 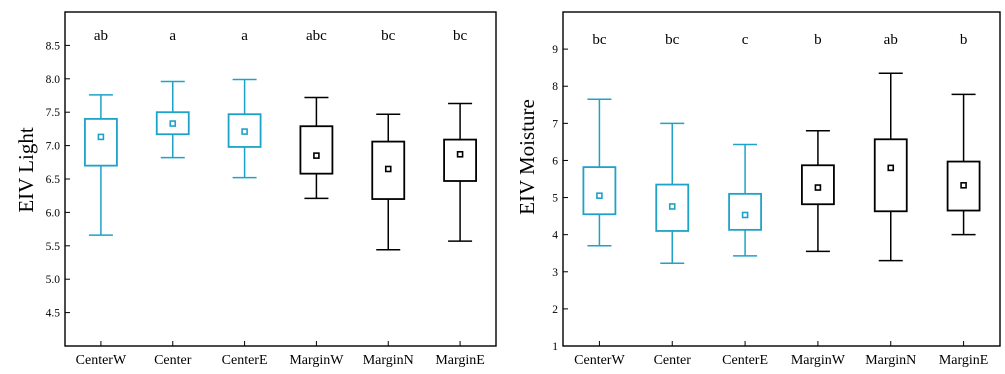 I want to click on y-axis-title: EIV Moisture, so click(x=527, y=157).